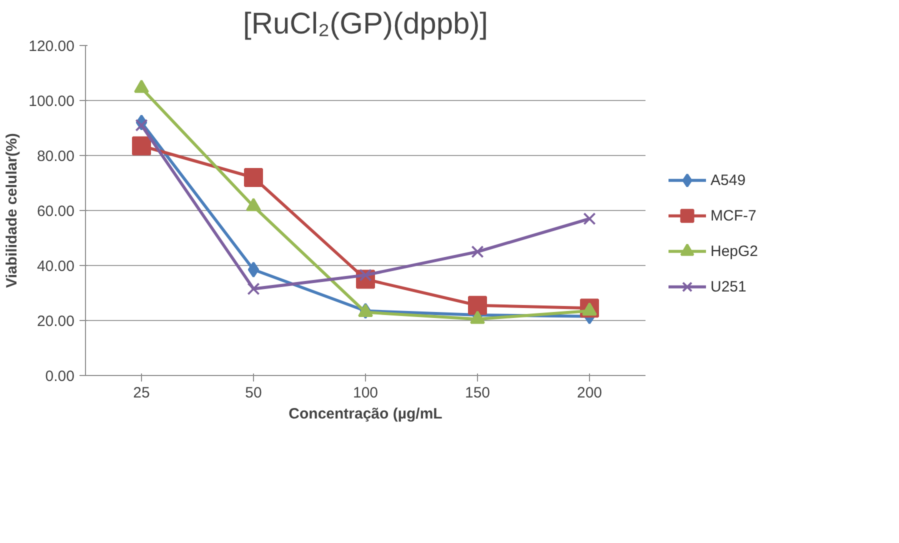  Describe the element at coordinates (365, 414) in the screenshot. I see `x-axis-title: Concentração (µg/mL` at that location.